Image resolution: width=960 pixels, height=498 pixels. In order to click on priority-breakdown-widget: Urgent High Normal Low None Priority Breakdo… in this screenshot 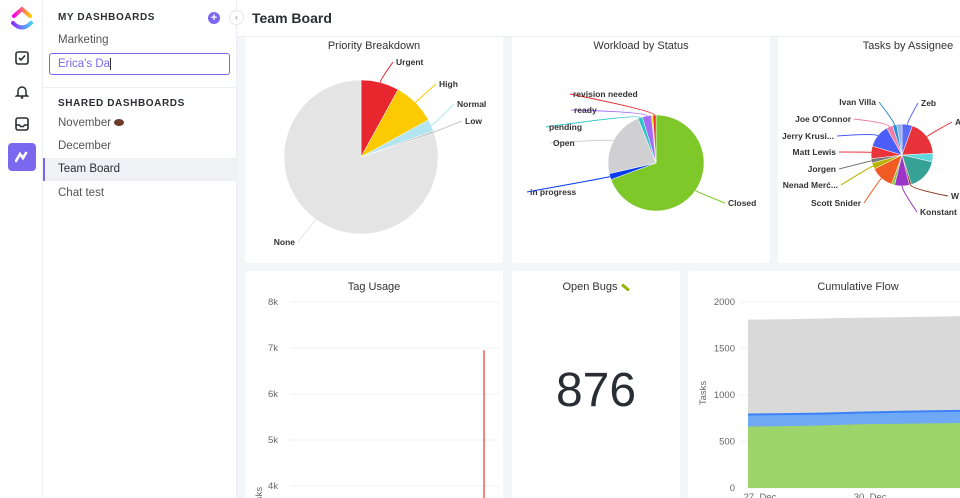, I will do `click(374, 150)`.